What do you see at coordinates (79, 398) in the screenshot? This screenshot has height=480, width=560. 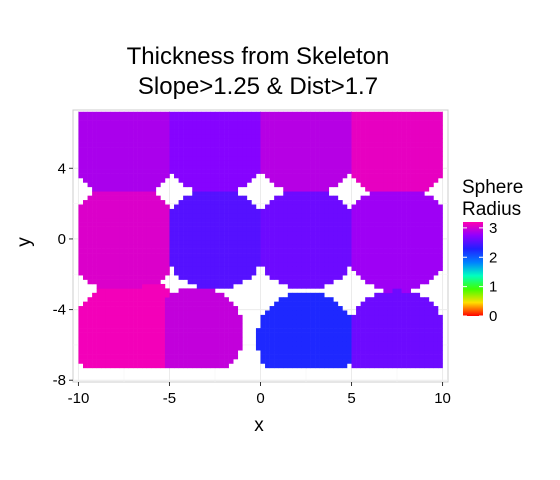 I see `x-tick-label: -10` at bounding box center [79, 398].